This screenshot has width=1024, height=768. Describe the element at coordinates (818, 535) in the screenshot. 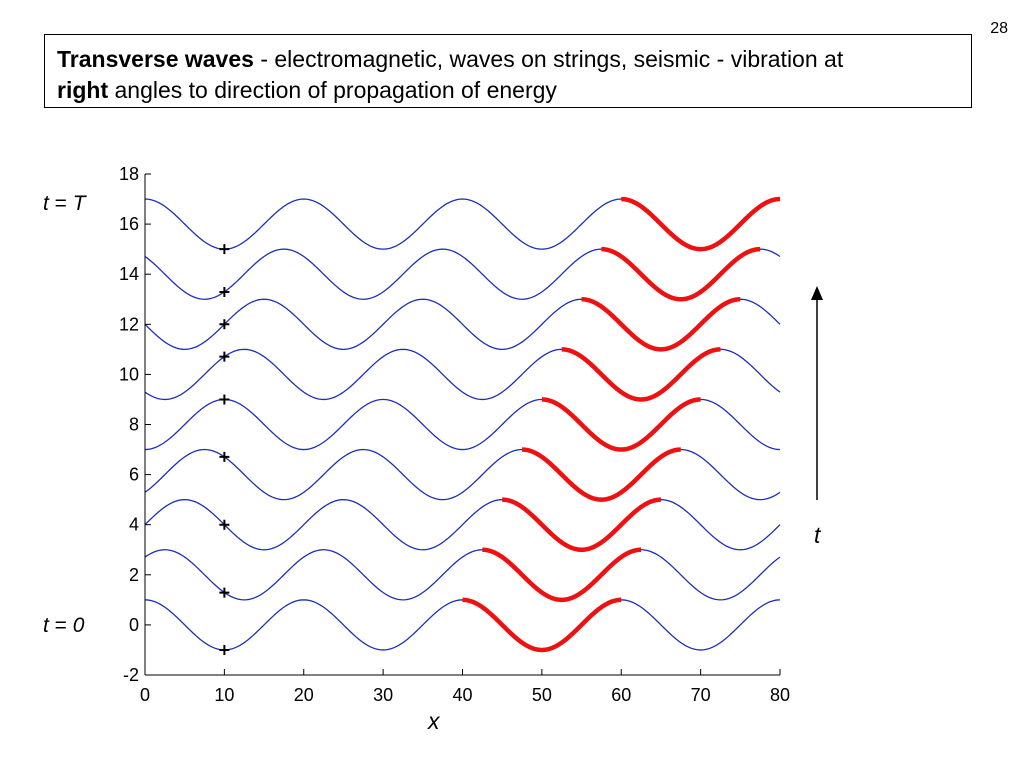

I see `time-arrow-label: t` at that location.